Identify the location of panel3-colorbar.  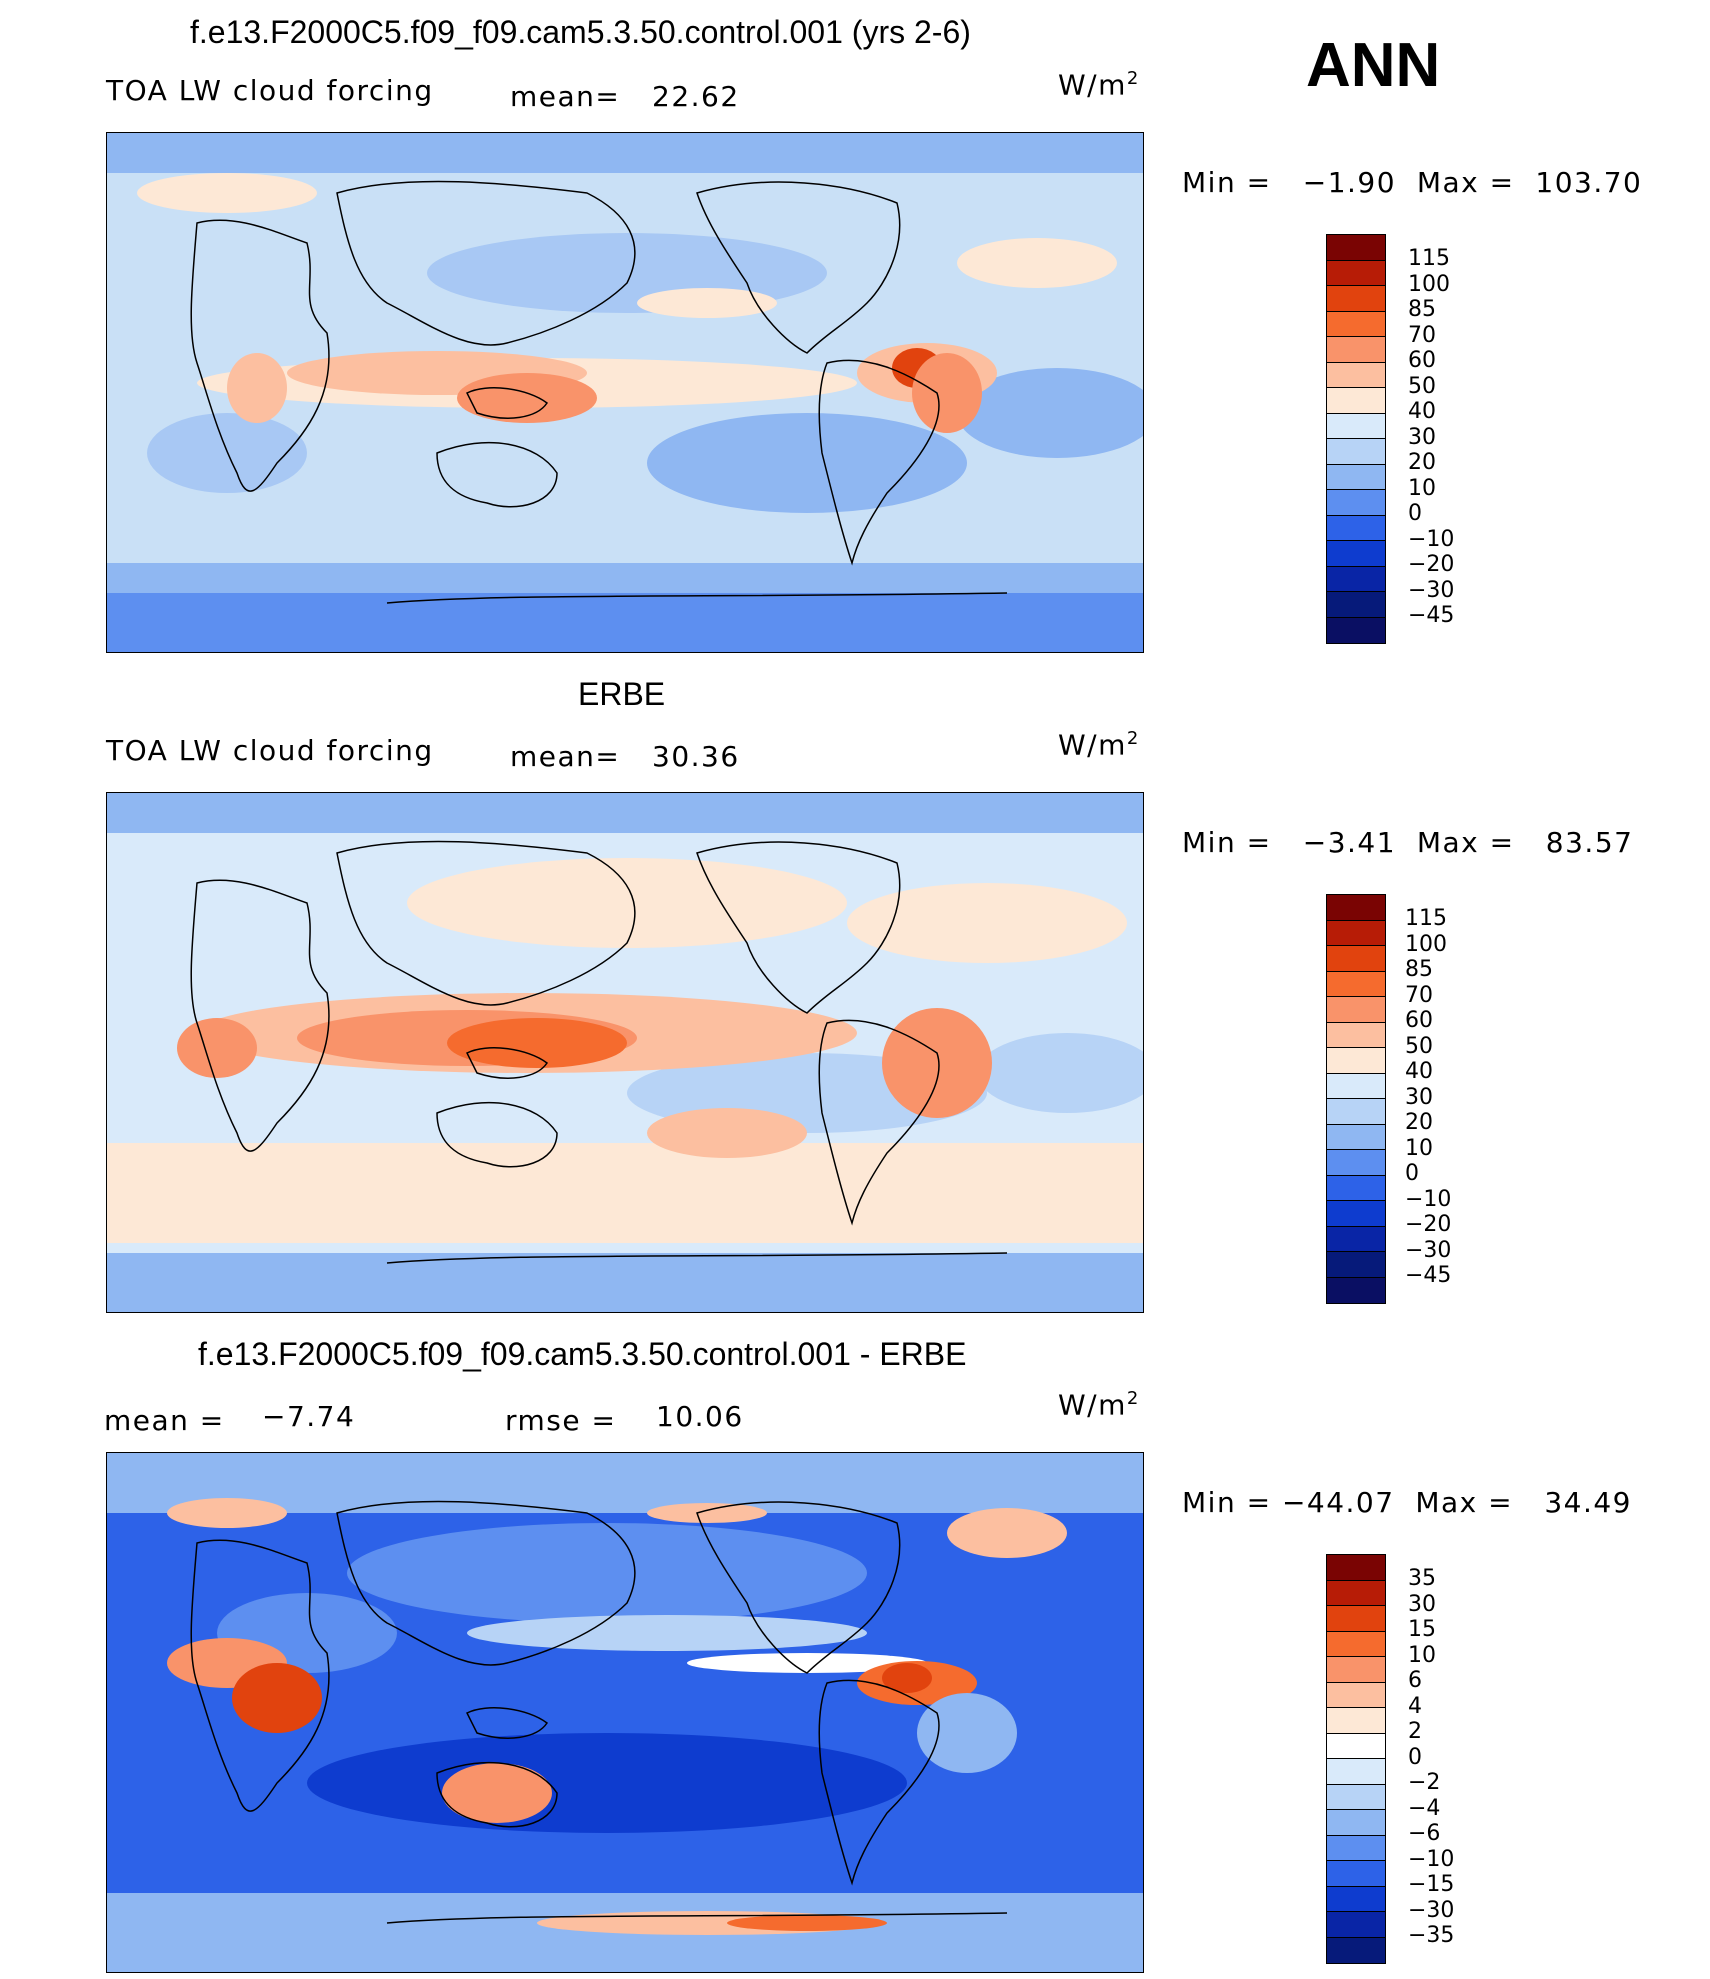
(1356, 1759).